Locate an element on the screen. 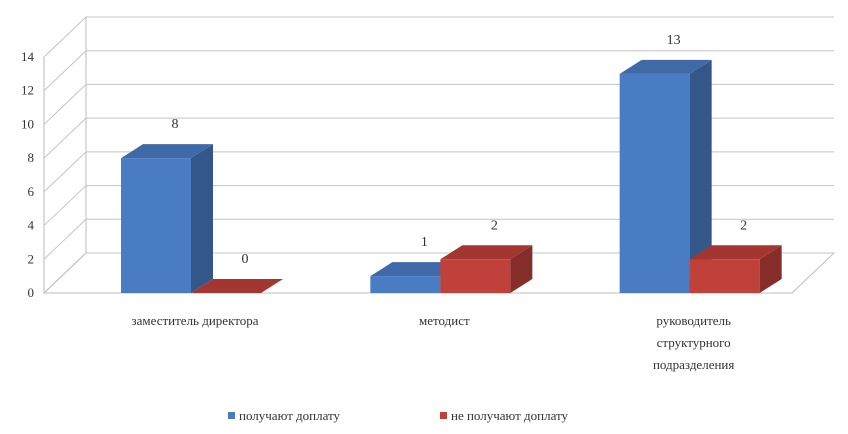 The image size is (848, 434). y-tick-label: 14 is located at coordinates (28, 56).